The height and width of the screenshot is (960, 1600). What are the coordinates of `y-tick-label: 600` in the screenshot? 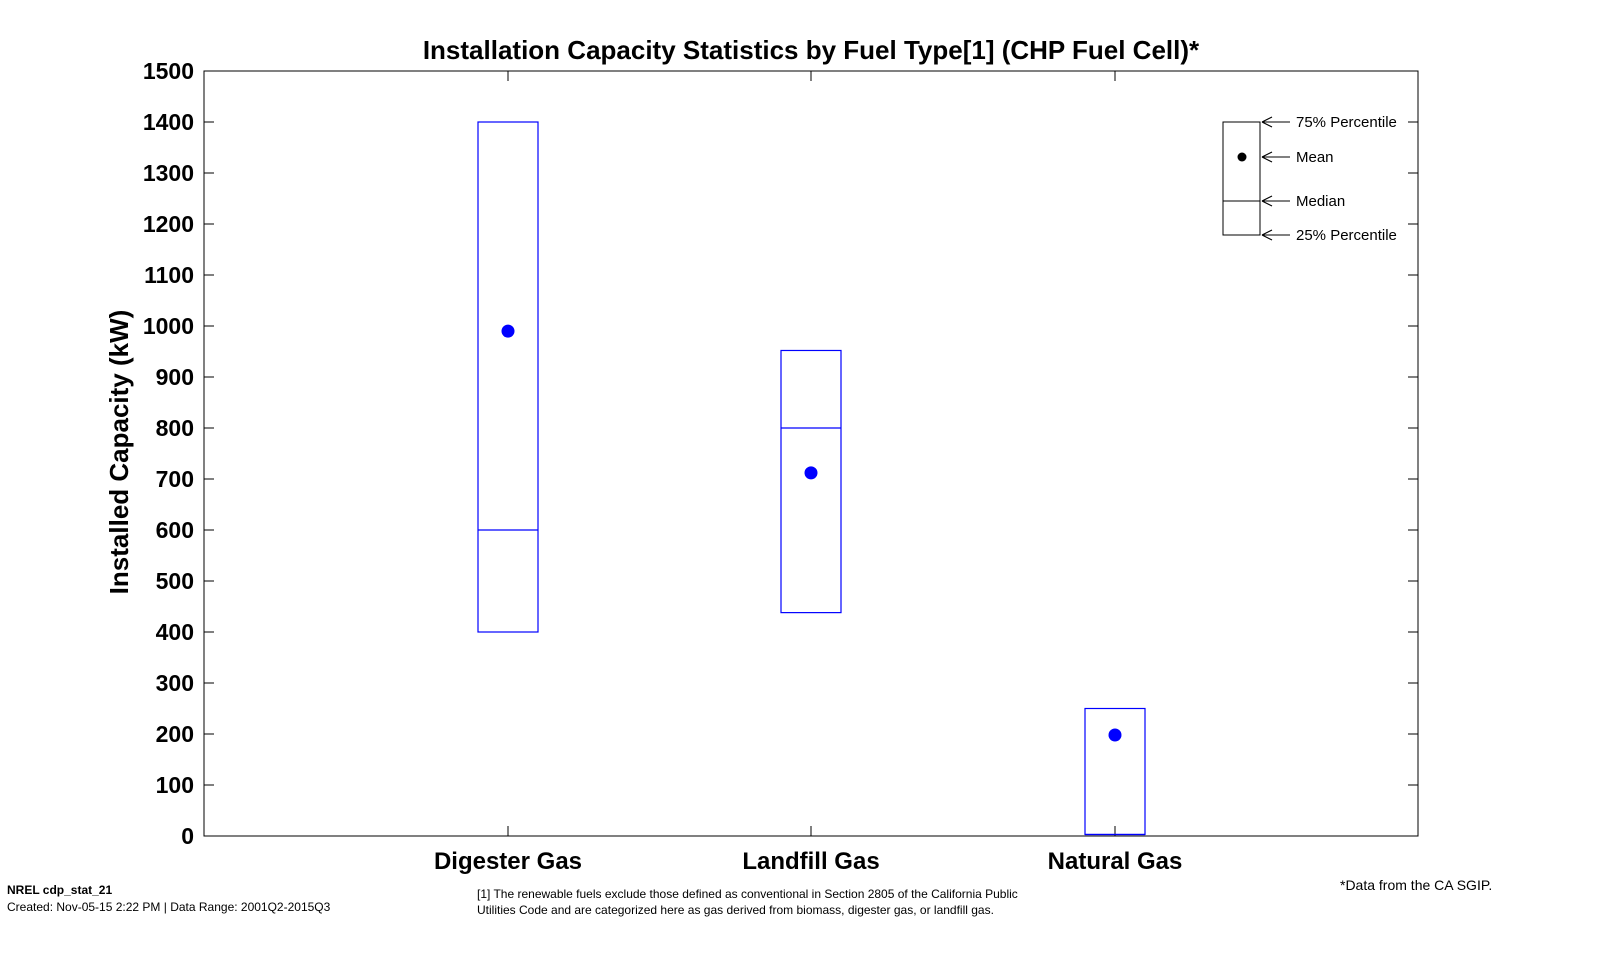 It's located at (175, 530).